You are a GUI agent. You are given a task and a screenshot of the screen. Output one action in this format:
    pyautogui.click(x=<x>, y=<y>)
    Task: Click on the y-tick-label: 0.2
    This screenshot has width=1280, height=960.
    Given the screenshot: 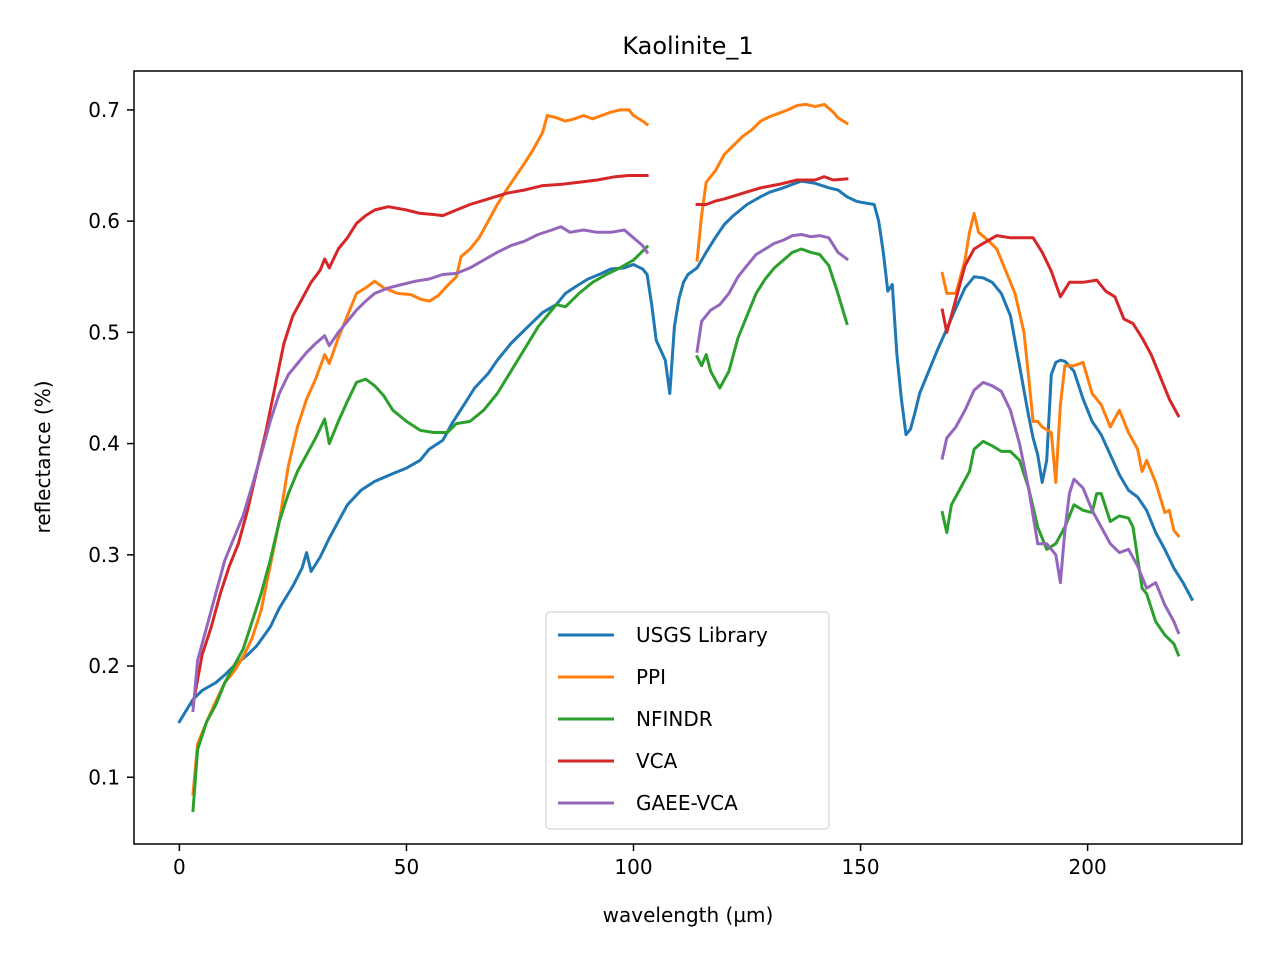 What is the action you would take?
    pyautogui.click(x=104, y=666)
    